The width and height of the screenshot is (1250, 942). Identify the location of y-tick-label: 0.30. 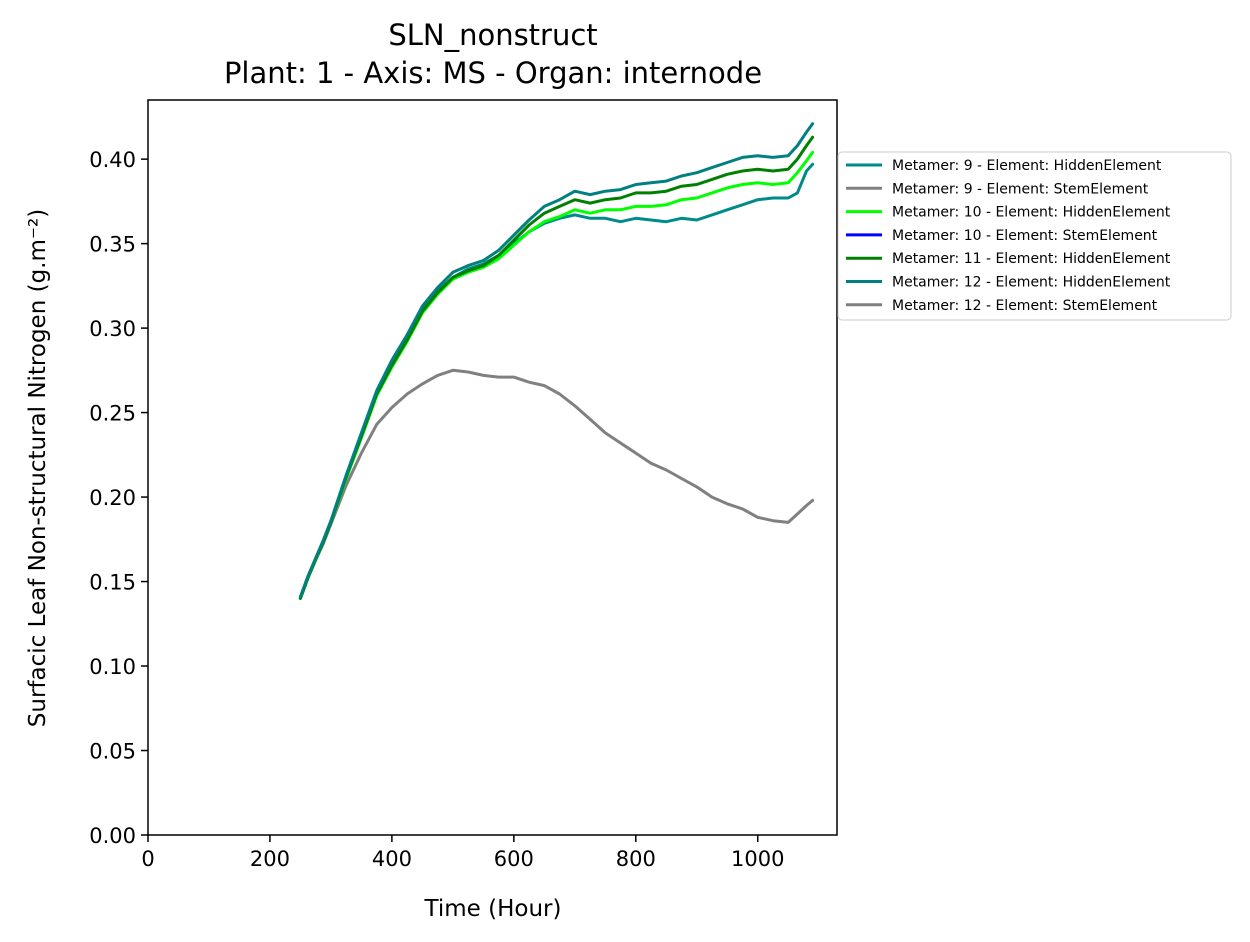
(112, 329).